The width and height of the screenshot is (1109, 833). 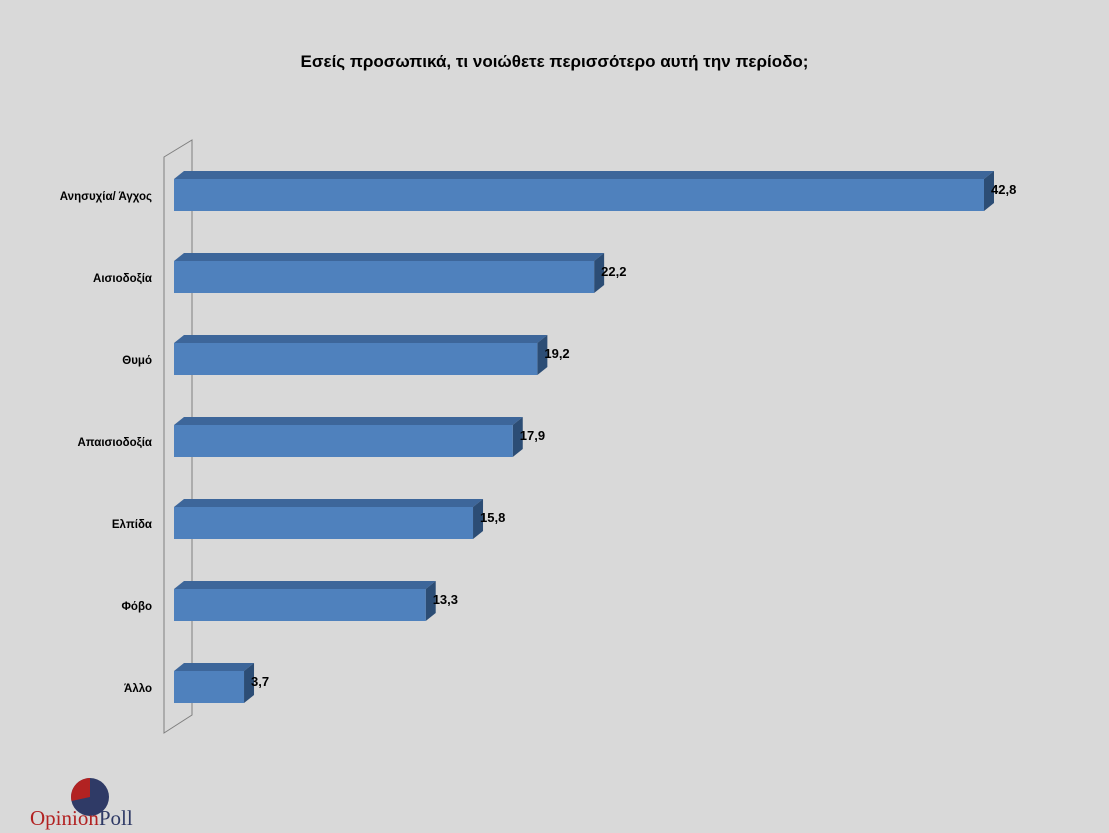 I want to click on axis-depth-wall, so click(x=178, y=436).